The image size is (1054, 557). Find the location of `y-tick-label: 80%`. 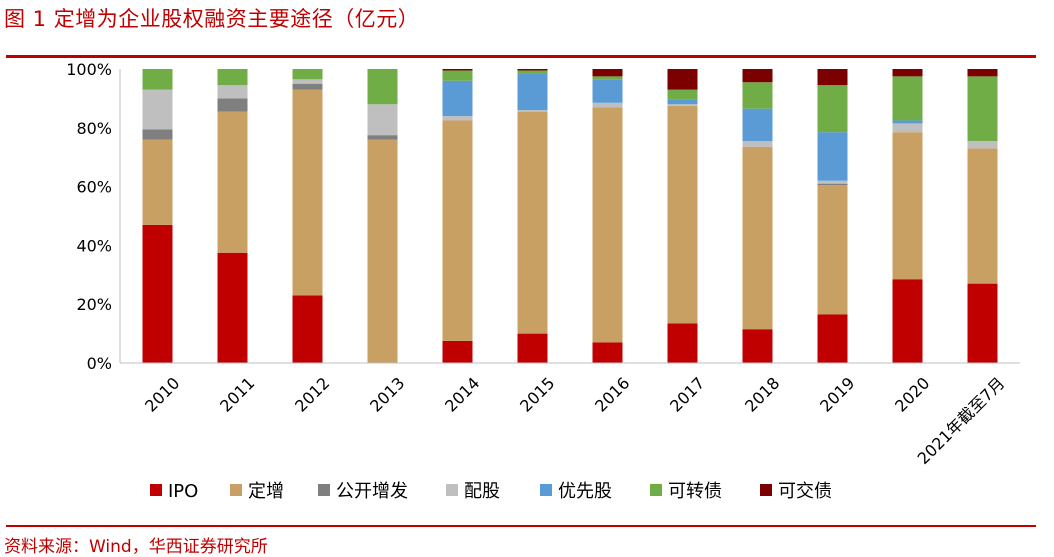

y-tick-label: 80% is located at coordinates (94, 128).